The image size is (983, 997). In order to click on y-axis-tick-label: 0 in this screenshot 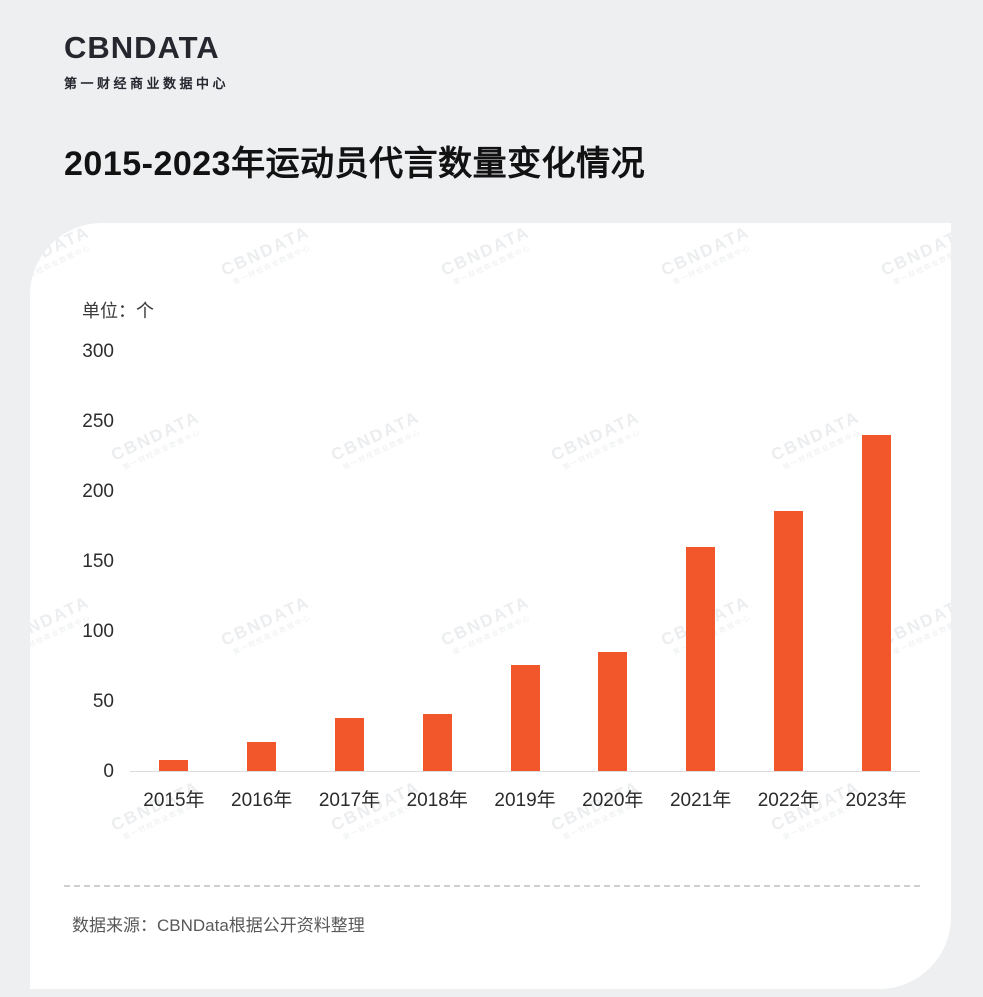, I will do `click(108, 771)`.